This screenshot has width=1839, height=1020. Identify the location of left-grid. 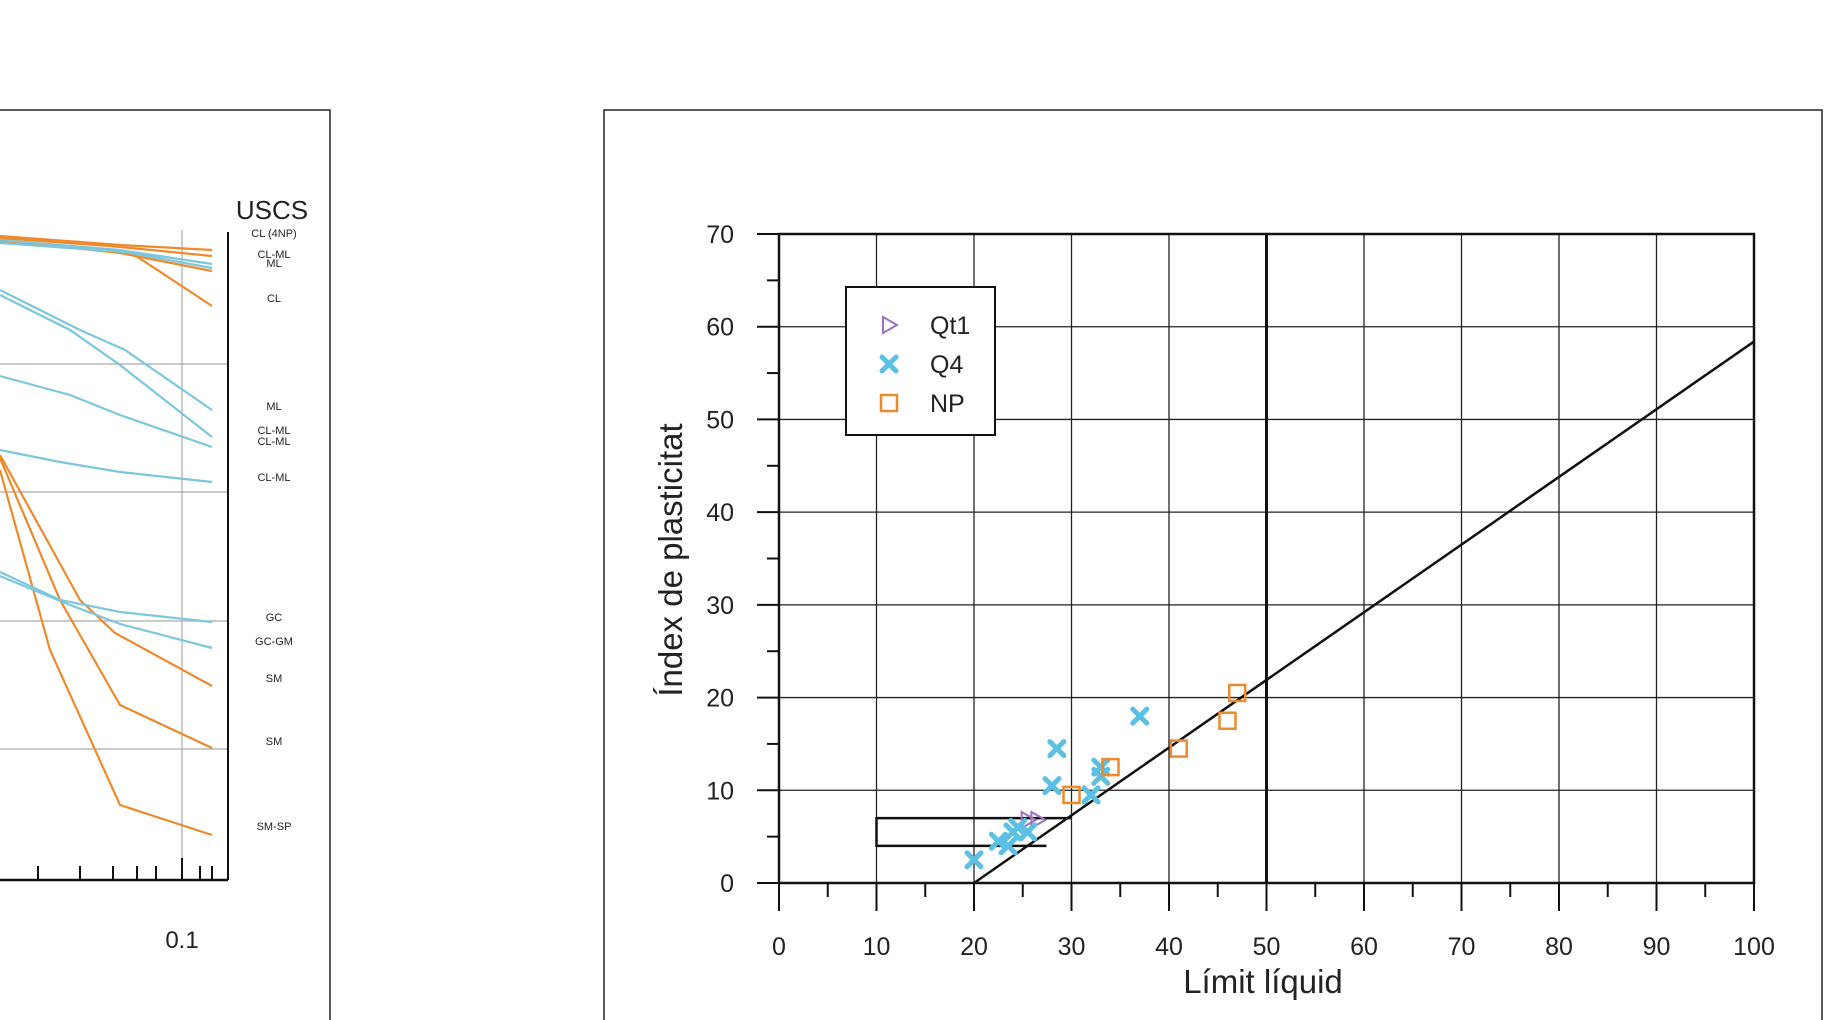
(114, 555).